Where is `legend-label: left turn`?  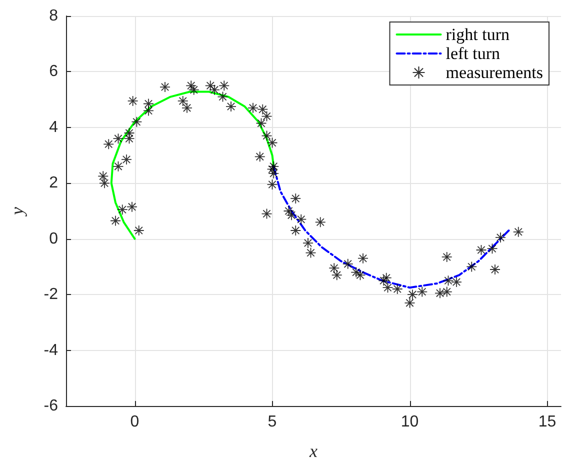
legend-label: left turn is located at coordinates (473, 53).